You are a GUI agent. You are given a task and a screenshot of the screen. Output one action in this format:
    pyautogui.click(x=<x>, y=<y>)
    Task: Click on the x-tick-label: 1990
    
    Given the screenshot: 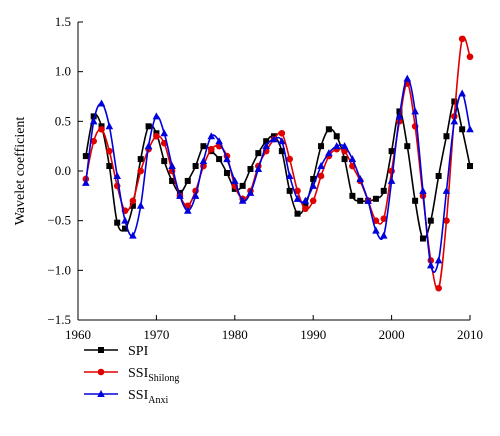 What is the action you would take?
    pyautogui.click(x=313, y=334)
    